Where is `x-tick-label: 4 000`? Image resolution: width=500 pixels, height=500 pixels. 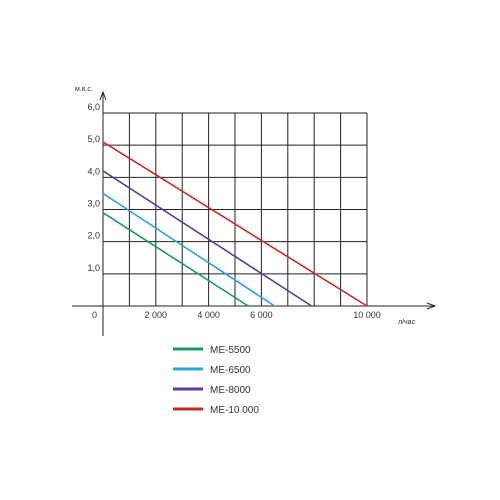 x-tick-label: 4 000 is located at coordinates (208, 315).